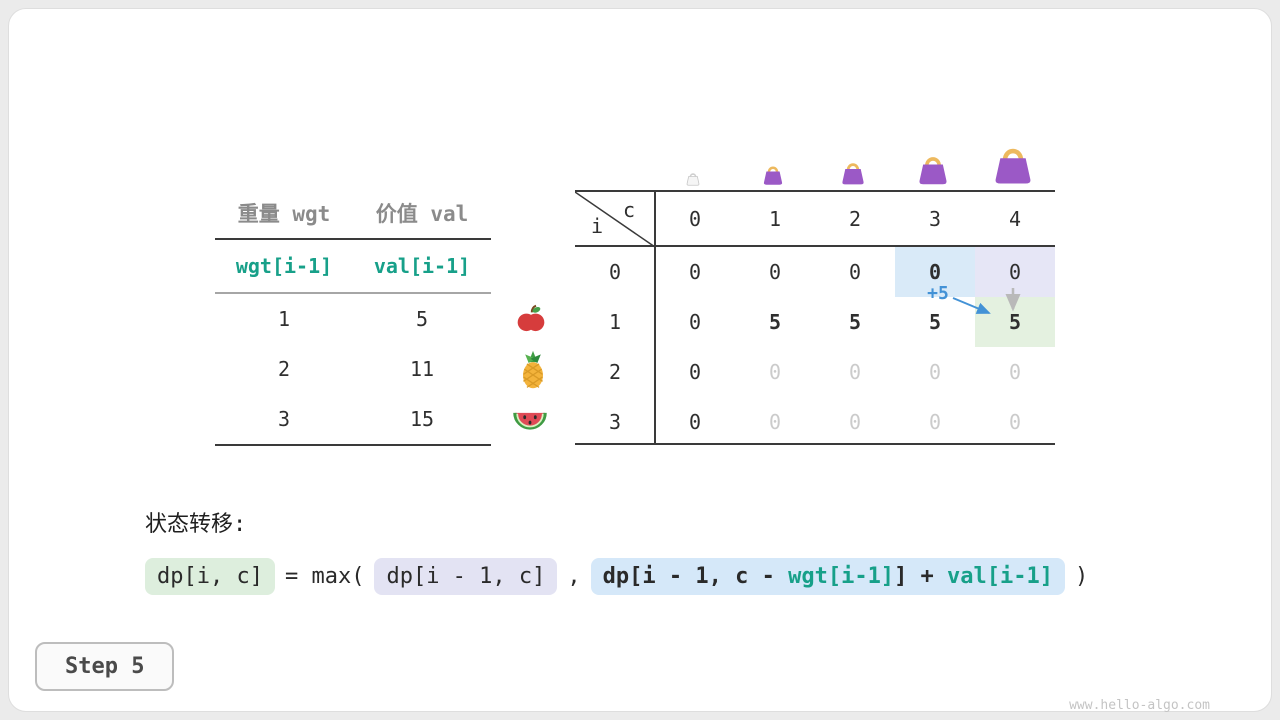  Describe the element at coordinates (324, 576) in the screenshot. I see `formula-equals-max: = max(` at that location.